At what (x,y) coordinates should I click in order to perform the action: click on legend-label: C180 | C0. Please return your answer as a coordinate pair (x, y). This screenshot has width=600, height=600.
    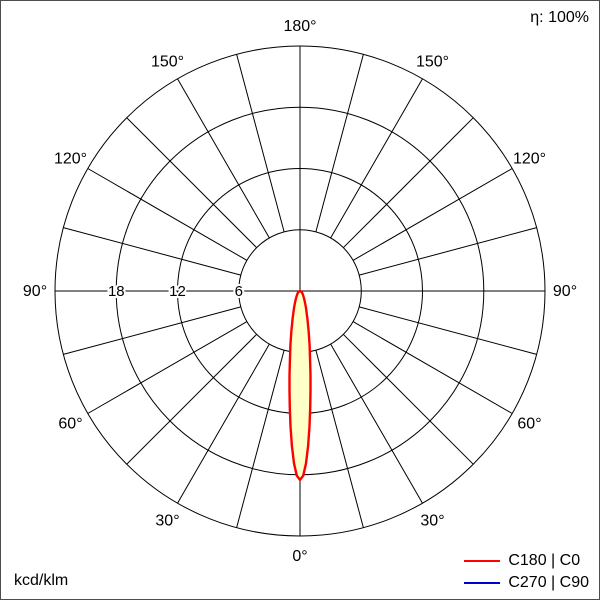
    Looking at the image, I should click on (544, 560).